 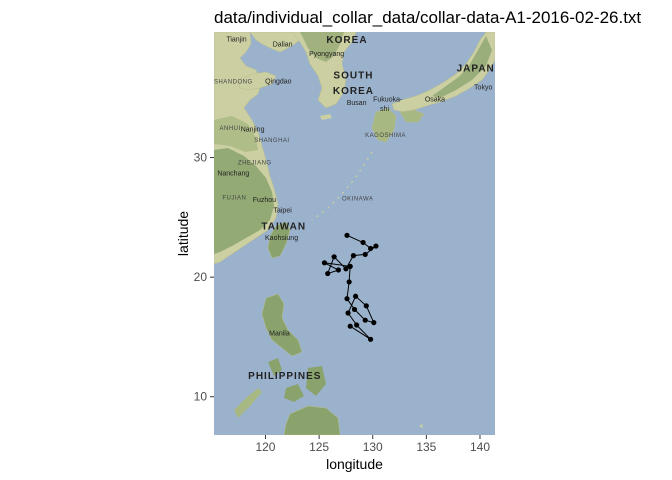 I want to click on land-shandong, so click(x=257, y=81).